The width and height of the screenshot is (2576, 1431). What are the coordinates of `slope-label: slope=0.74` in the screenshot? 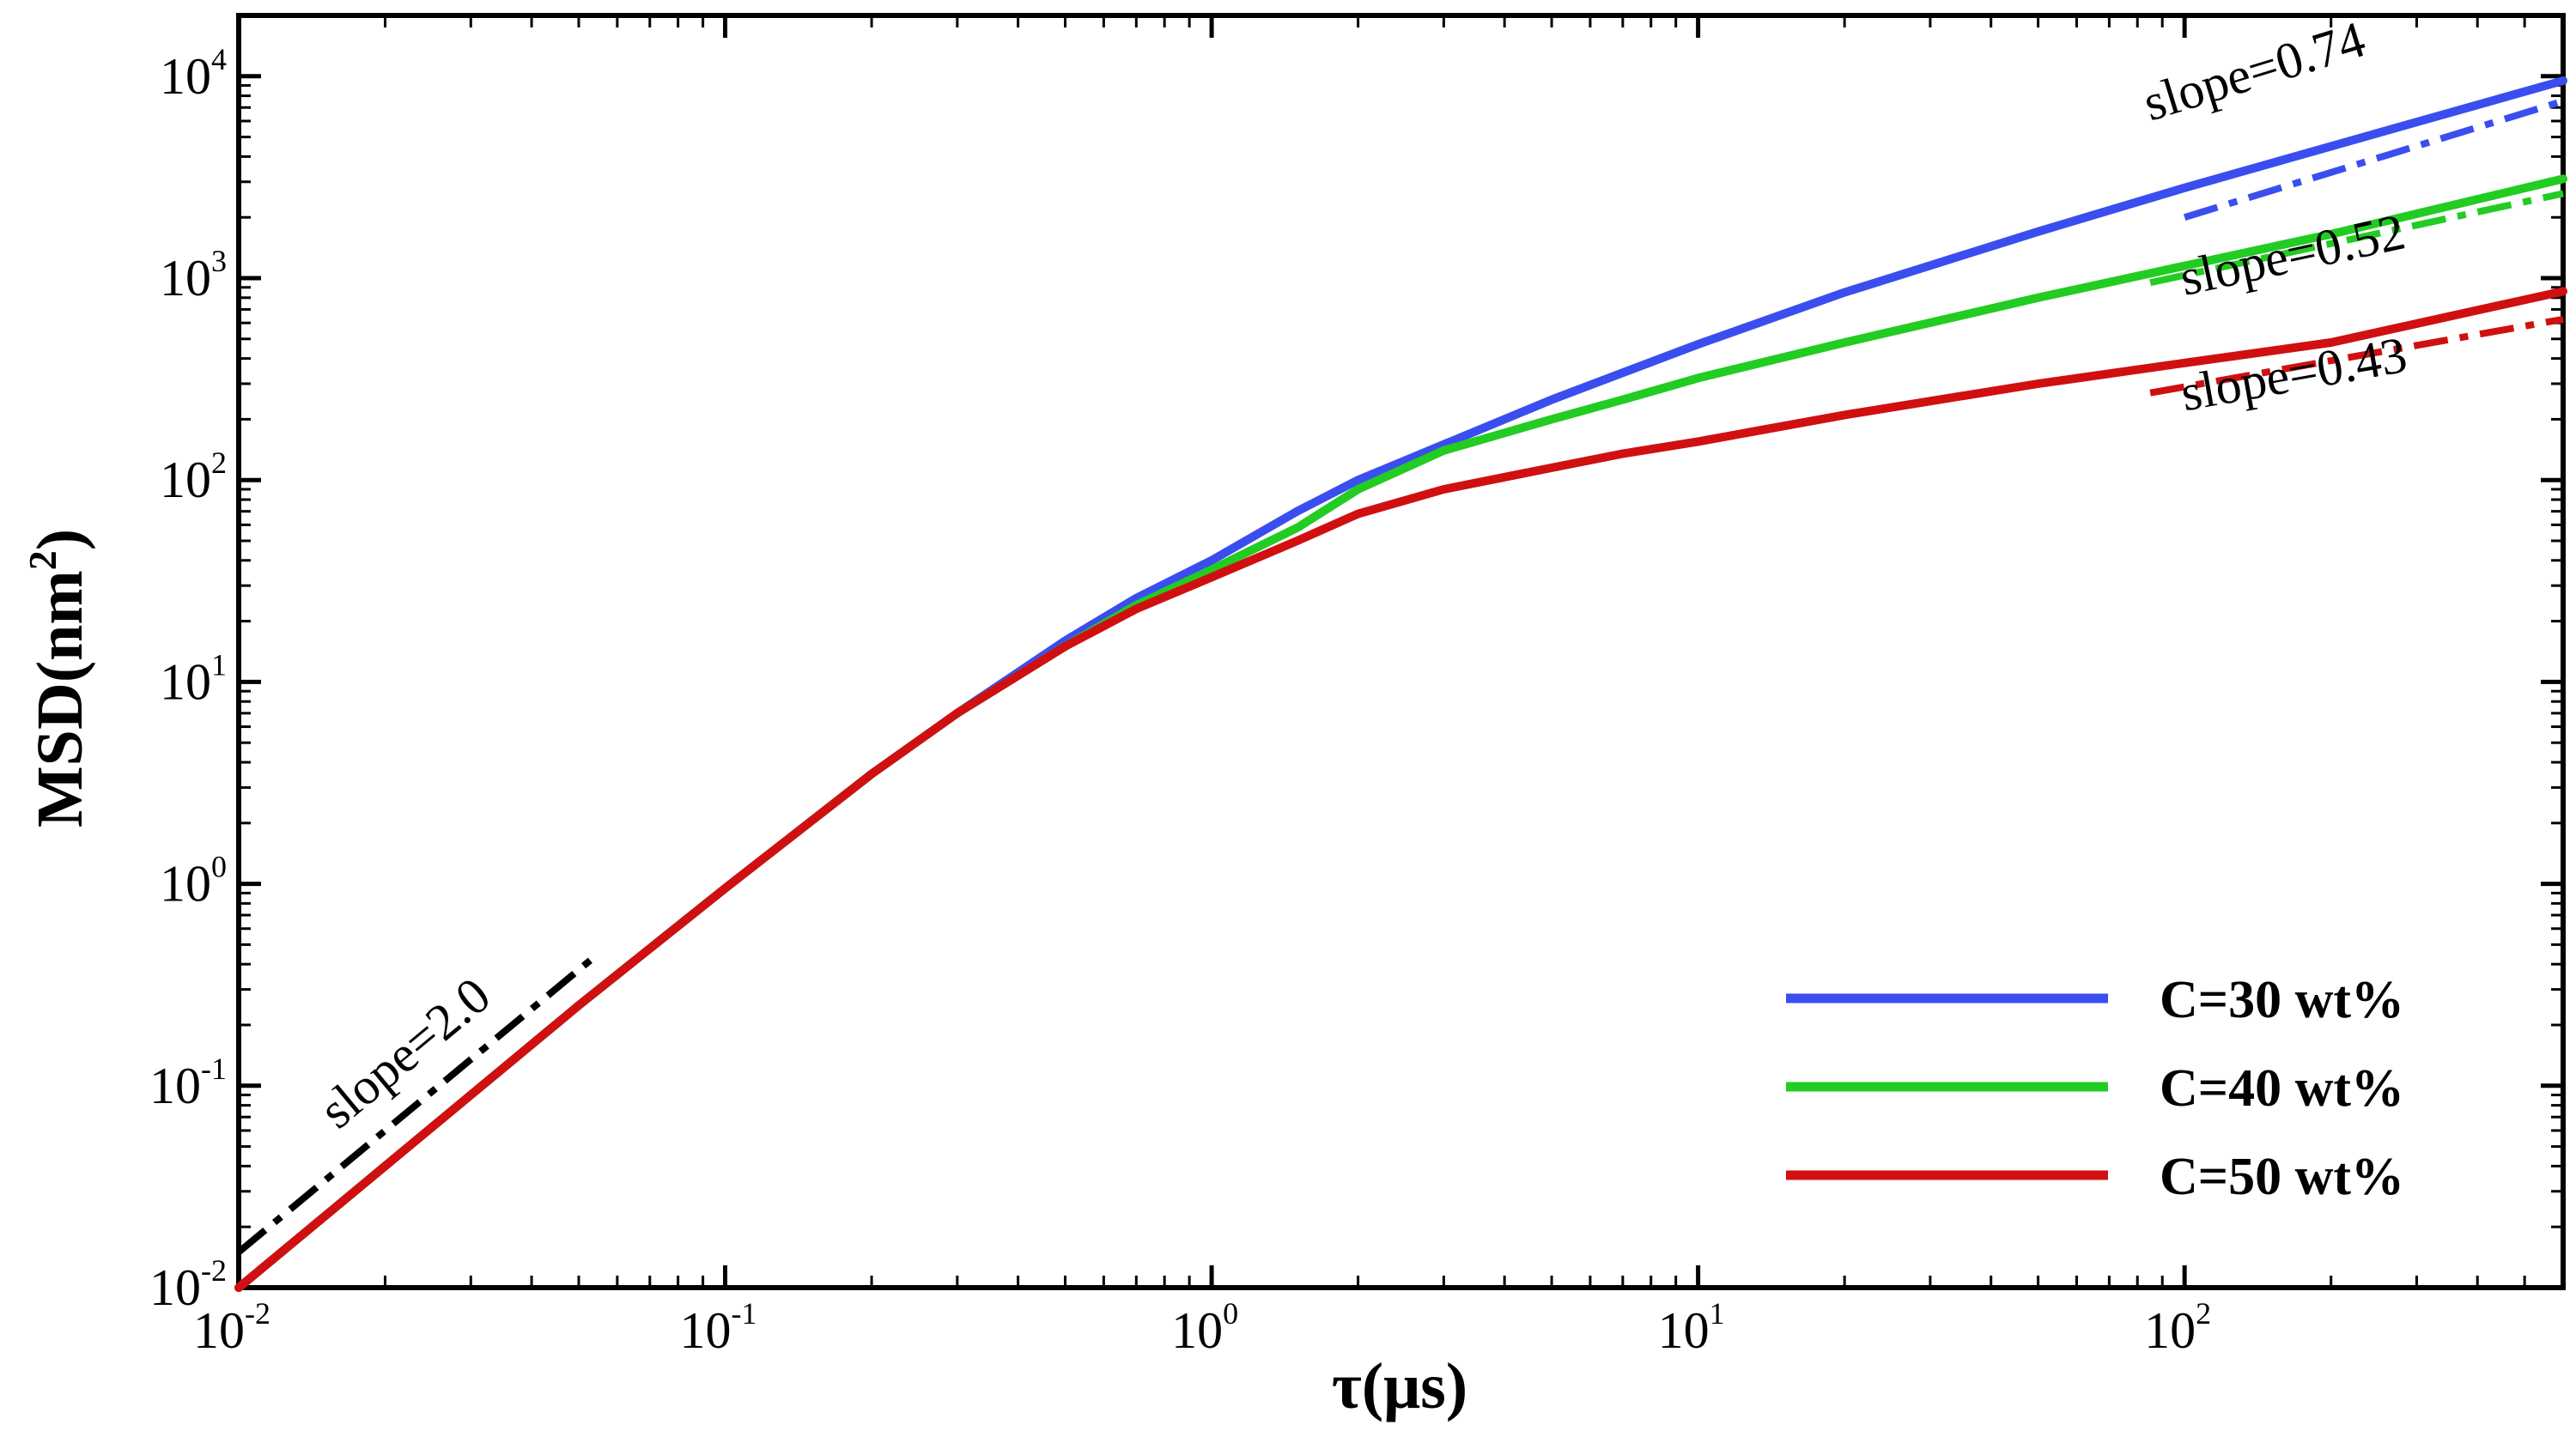 It's located at (2254, 70).